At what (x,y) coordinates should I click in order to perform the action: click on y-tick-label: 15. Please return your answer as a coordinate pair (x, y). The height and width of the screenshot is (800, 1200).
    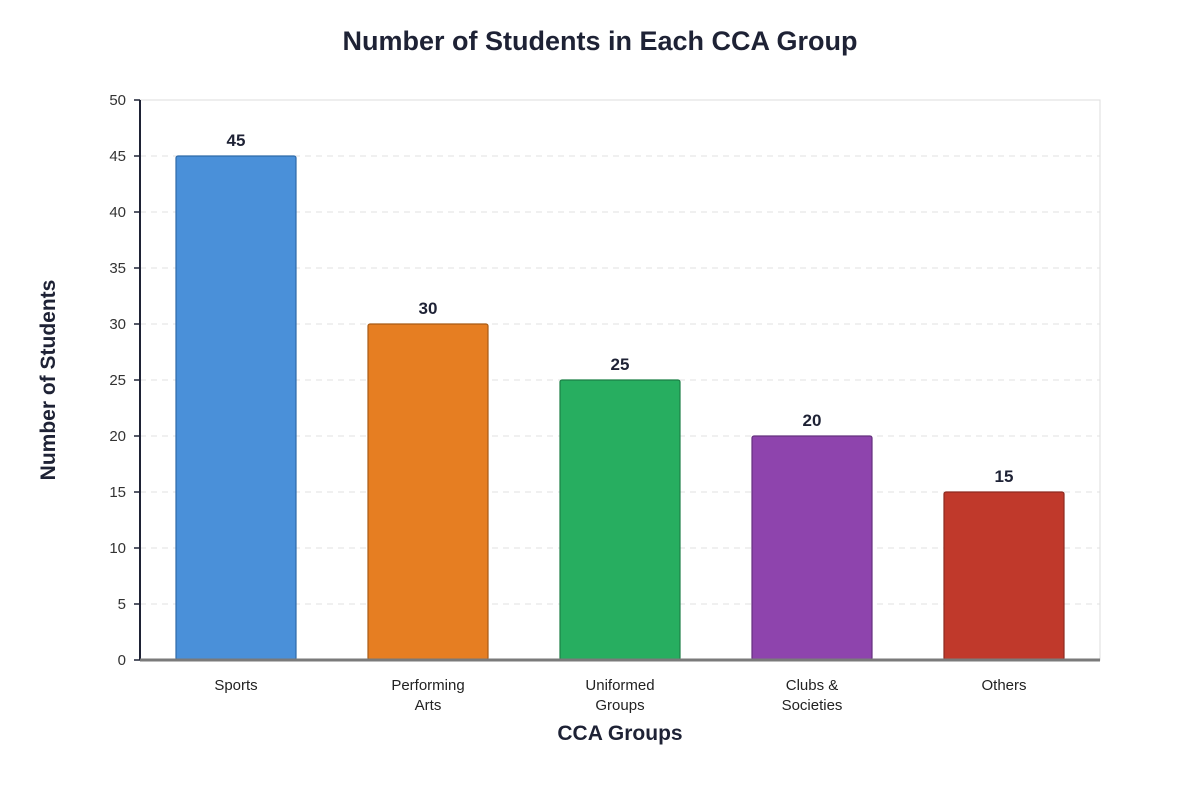
    Looking at the image, I should click on (117, 492).